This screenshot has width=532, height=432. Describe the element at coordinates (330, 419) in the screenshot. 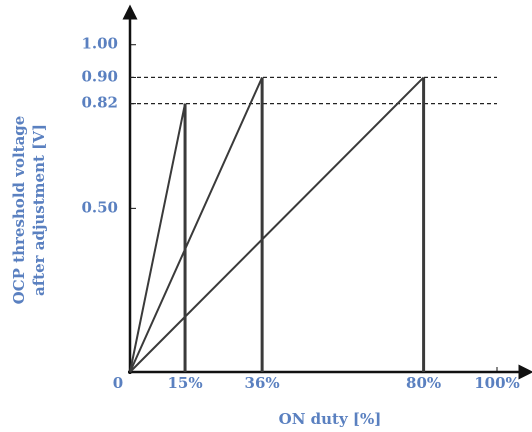

I see `x-axis-label: ON duty [%]` at that location.